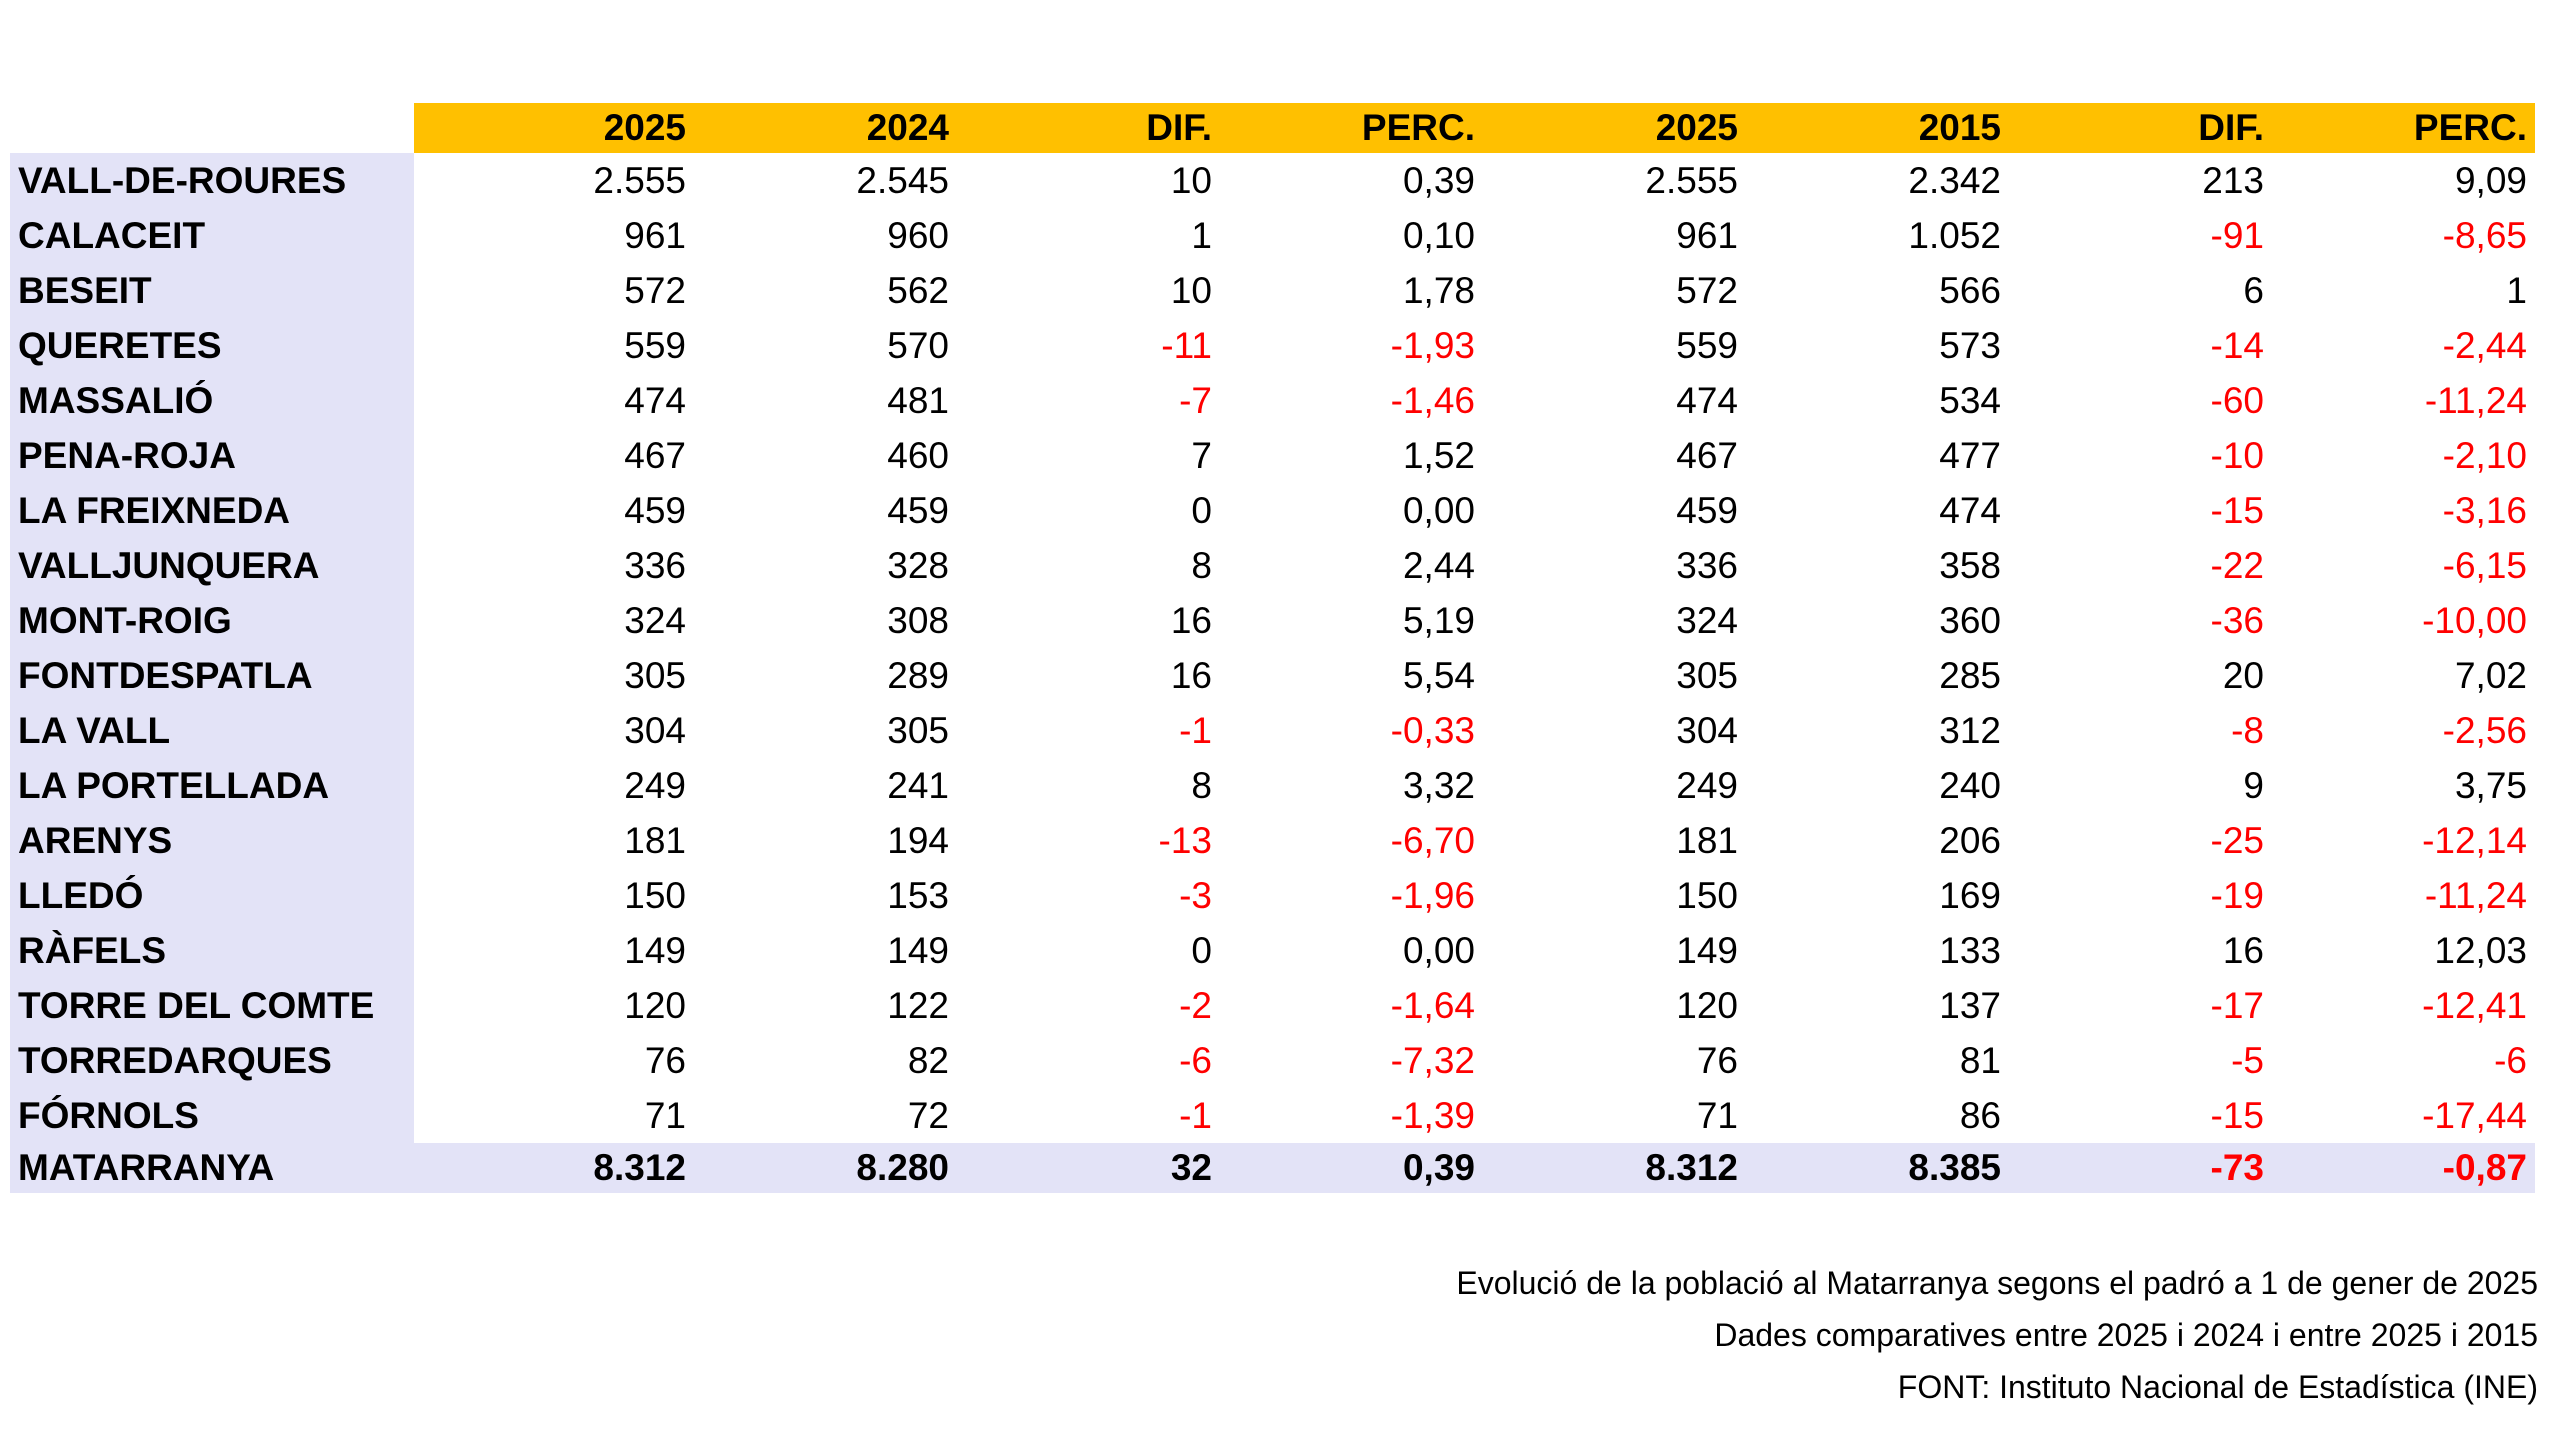 The image size is (2560, 1440). What do you see at coordinates (2140, 675) in the screenshot?
I see `cell: 20` at bounding box center [2140, 675].